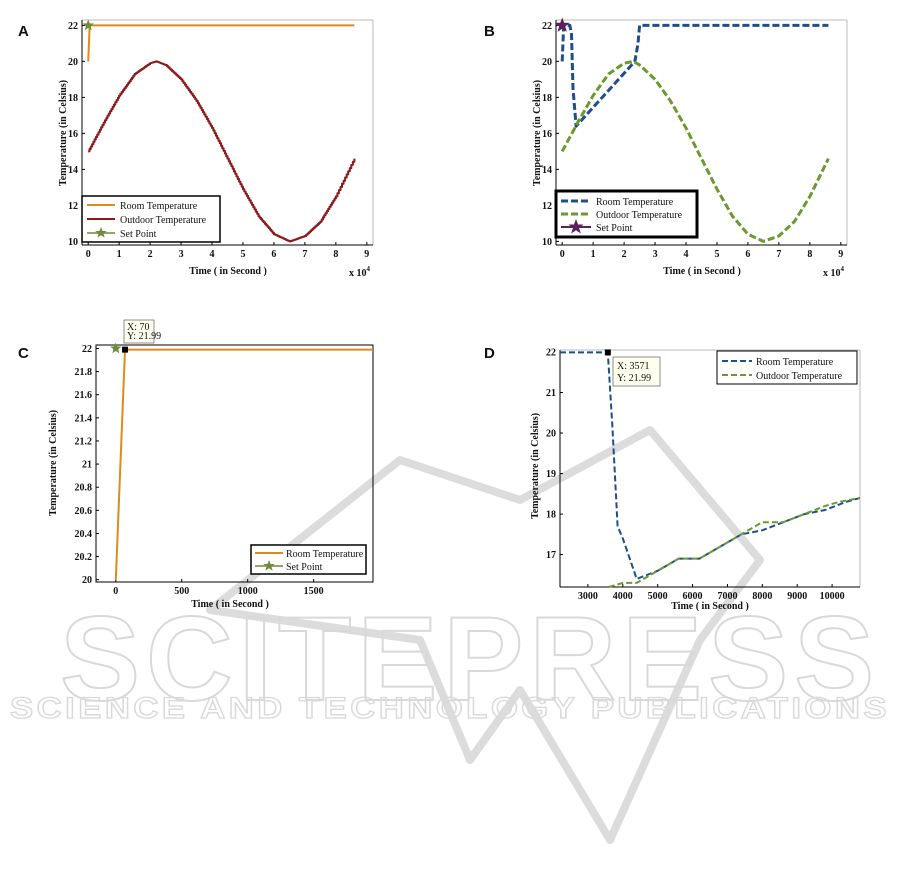  Describe the element at coordinates (809, 254) in the screenshot. I see `chart-b-xtick-label: 8` at that location.